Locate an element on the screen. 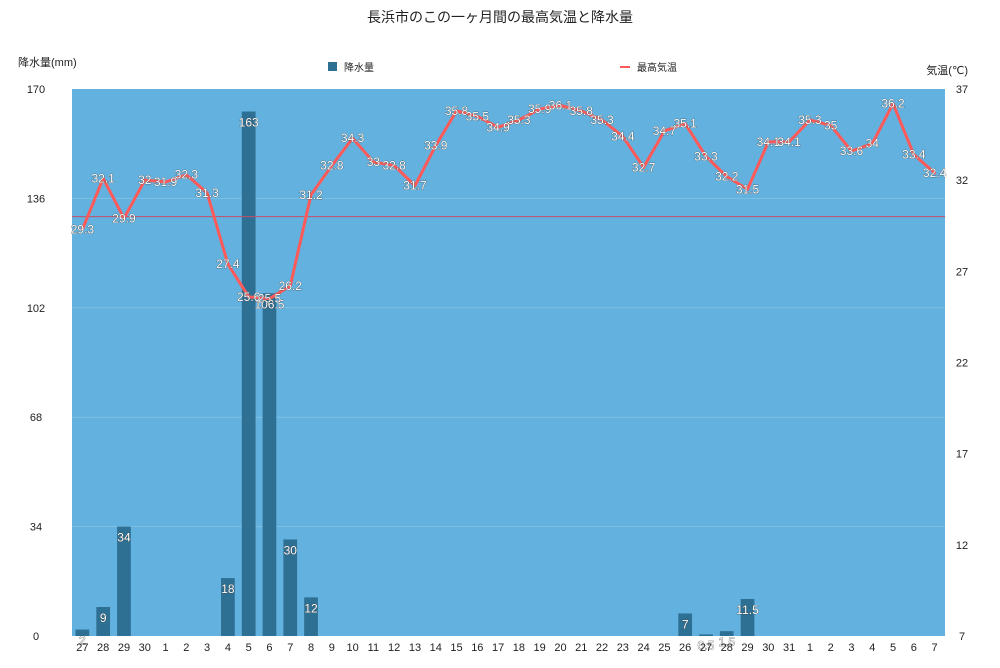  rainfall-data-label: 0.5 is located at coordinates (706, 645).